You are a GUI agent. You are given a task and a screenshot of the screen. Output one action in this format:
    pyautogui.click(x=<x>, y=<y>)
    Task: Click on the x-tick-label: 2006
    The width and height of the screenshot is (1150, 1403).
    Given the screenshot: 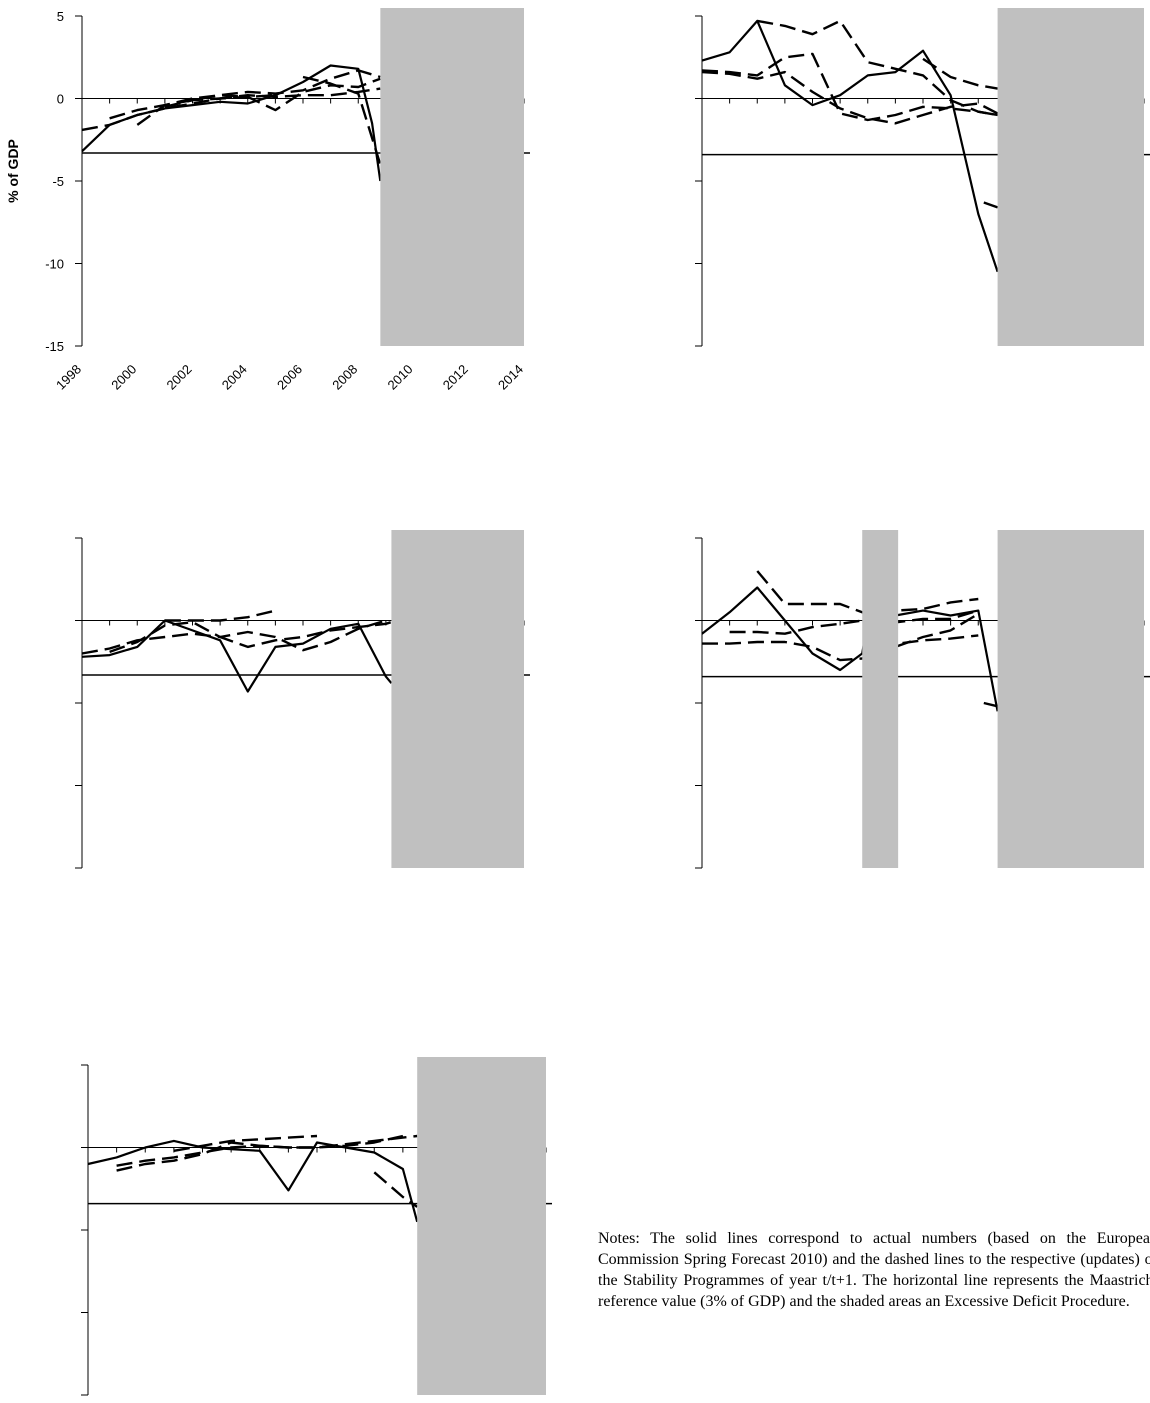 What is the action you would take?
    pyautogui.click(x=289, y=377)
    